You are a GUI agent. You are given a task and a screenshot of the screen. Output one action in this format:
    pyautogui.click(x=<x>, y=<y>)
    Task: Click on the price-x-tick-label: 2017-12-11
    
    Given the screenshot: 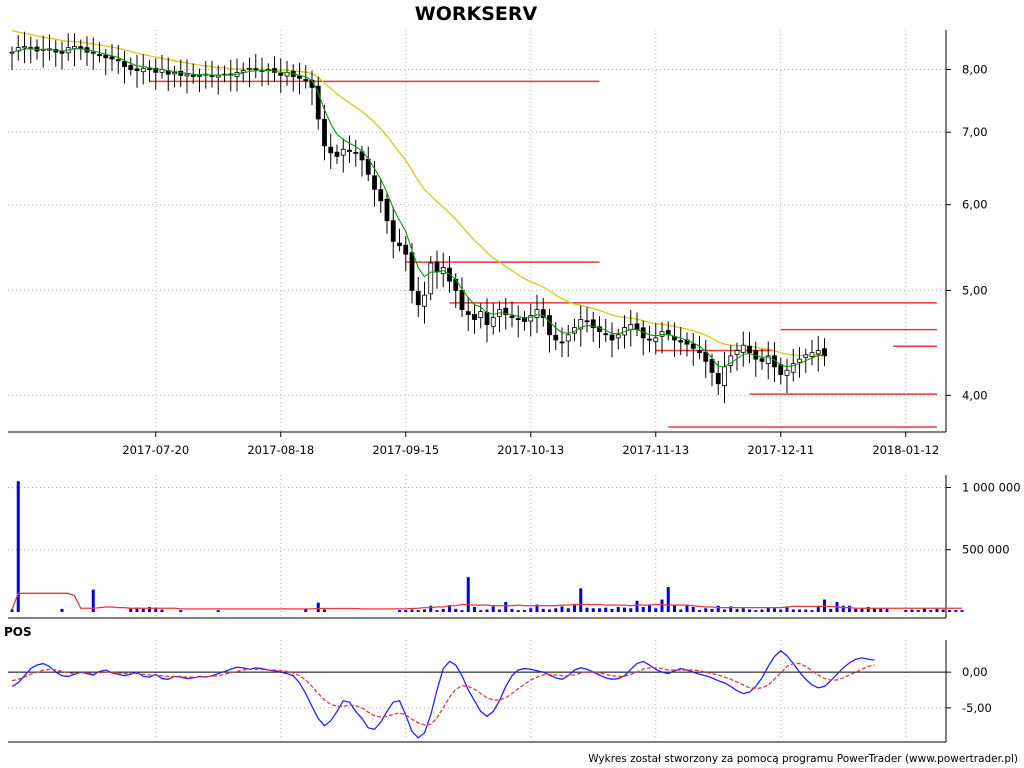 What is the action you would take?
    pyautogui.click(x=780, y=450)
    